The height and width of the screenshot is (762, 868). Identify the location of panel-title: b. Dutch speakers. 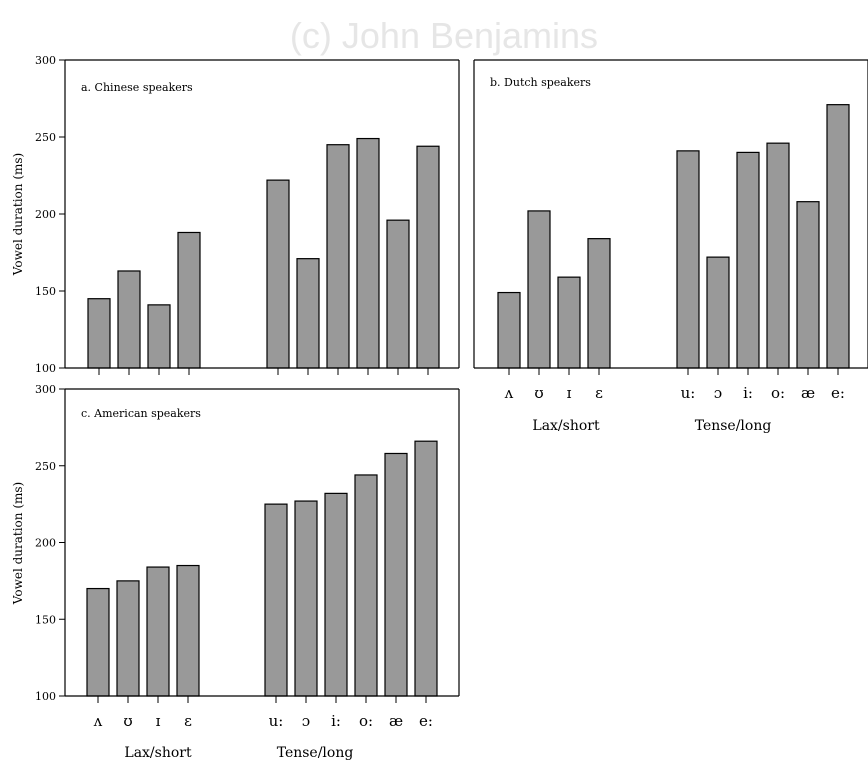
(540, 82).